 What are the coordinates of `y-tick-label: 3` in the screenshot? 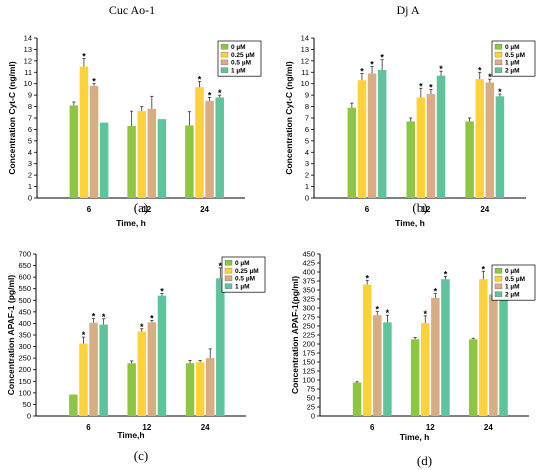 It's located at (30, 163).